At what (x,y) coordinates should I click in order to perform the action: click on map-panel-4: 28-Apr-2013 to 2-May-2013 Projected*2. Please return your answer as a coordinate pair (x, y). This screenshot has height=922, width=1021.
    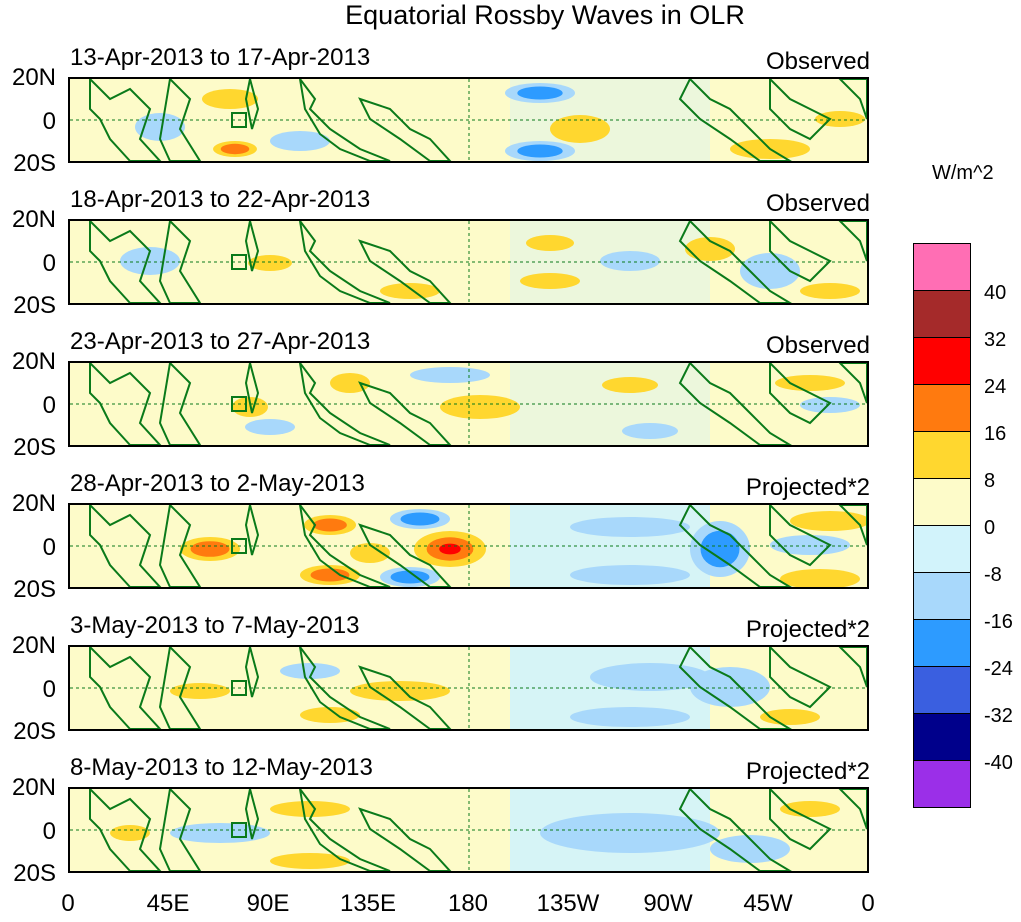
    Looking at the image, I should click on (440, 535).